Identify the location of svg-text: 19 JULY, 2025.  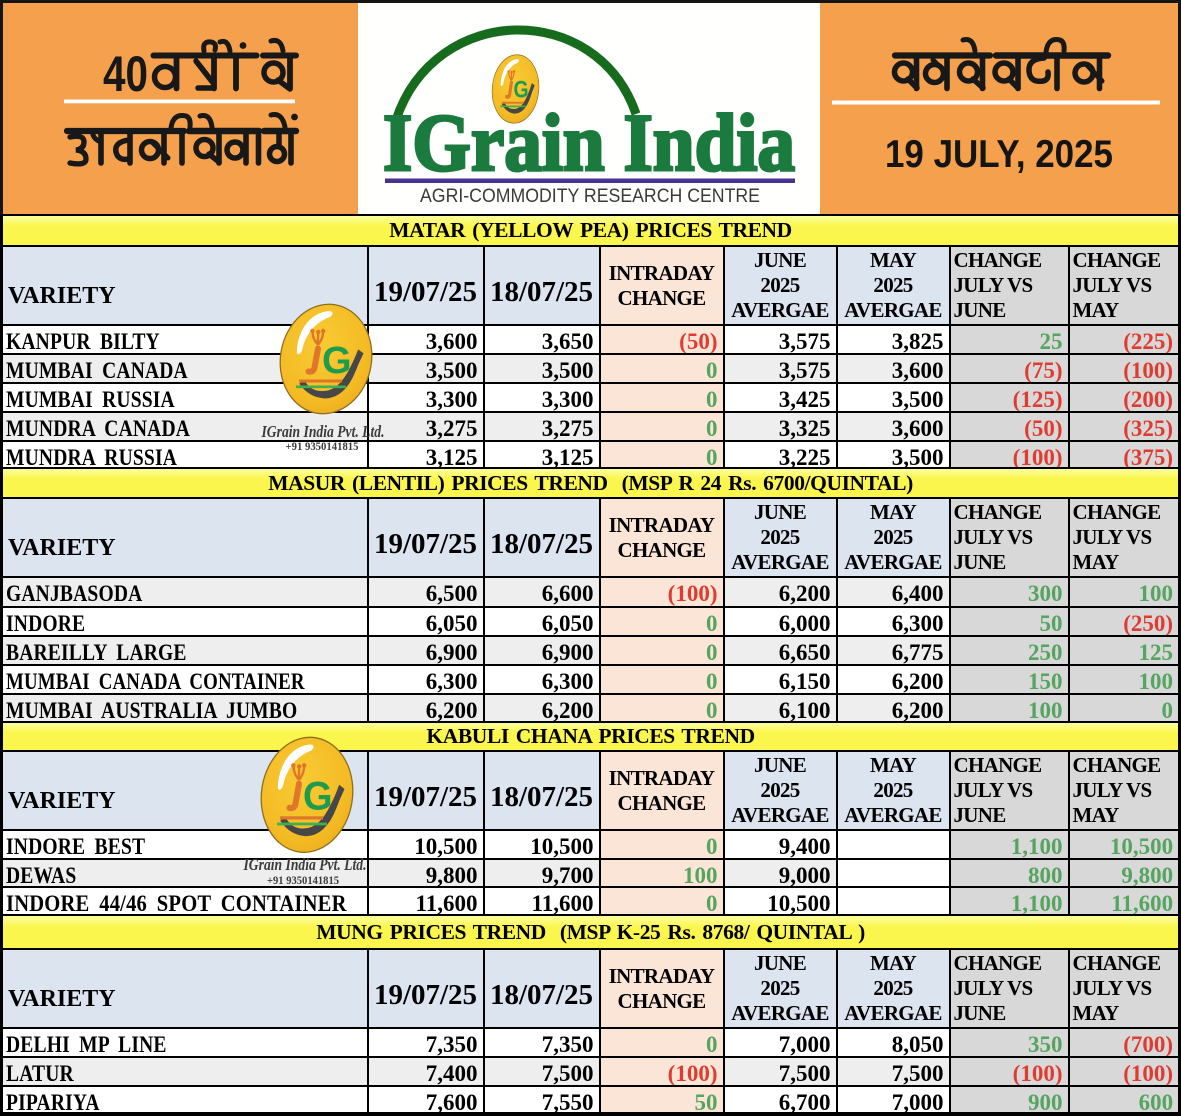
(999, 154).